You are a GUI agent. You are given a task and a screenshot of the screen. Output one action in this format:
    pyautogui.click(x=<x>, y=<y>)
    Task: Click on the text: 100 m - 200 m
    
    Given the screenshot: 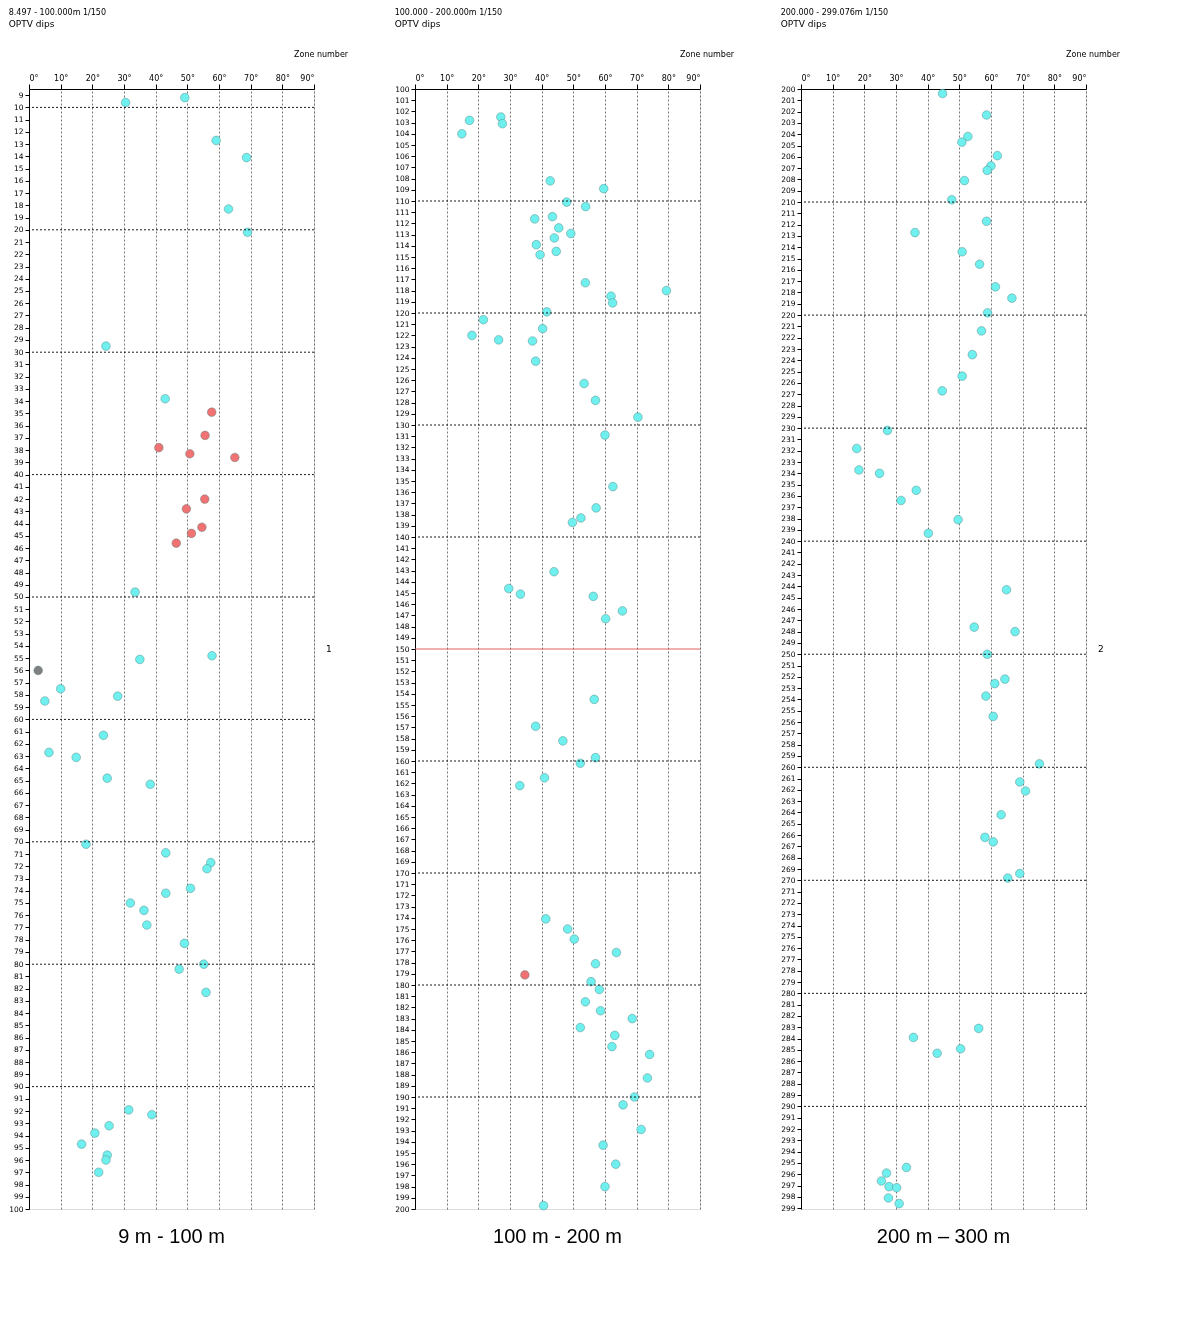 What is the action you would take?
    pyautogui.click(x=557, y=1236)
    